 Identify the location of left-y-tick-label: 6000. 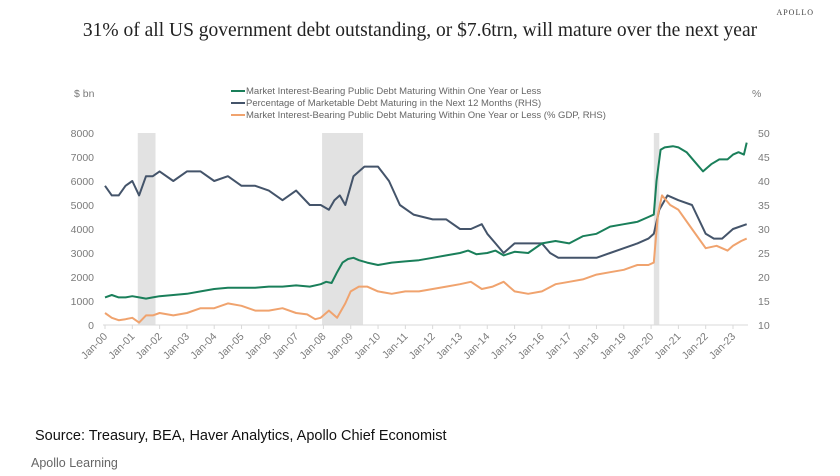
(83, 182).